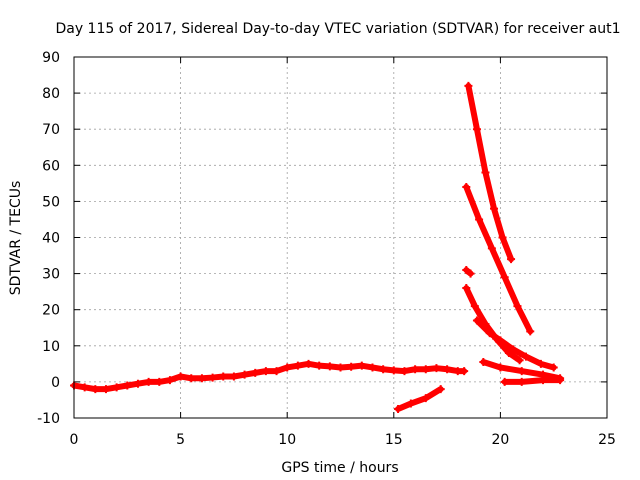  Describe the element at coordinates (51, 275) in the screenshot. I see `y-tick-label: 30` at that location.